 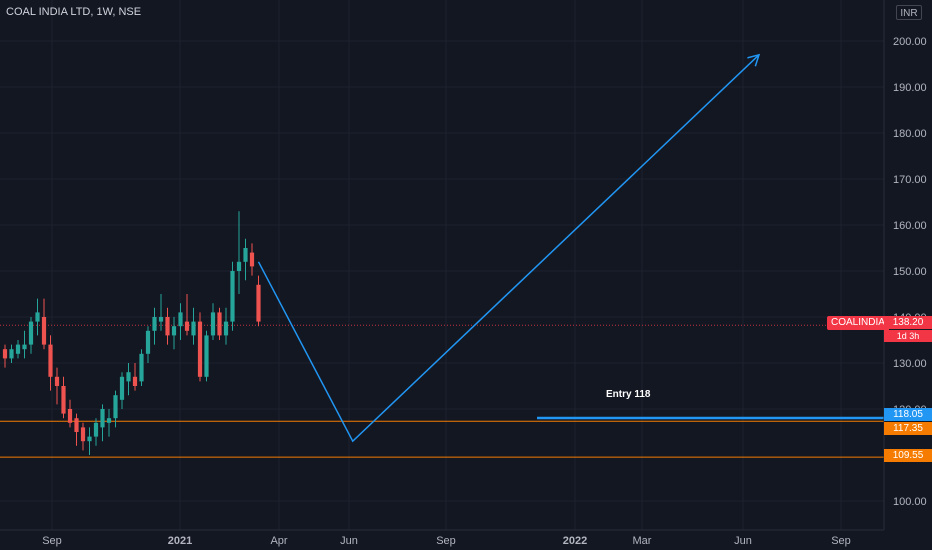 I want to click on entry-annotation-text: Entry 118, so click(x=628, y=394).